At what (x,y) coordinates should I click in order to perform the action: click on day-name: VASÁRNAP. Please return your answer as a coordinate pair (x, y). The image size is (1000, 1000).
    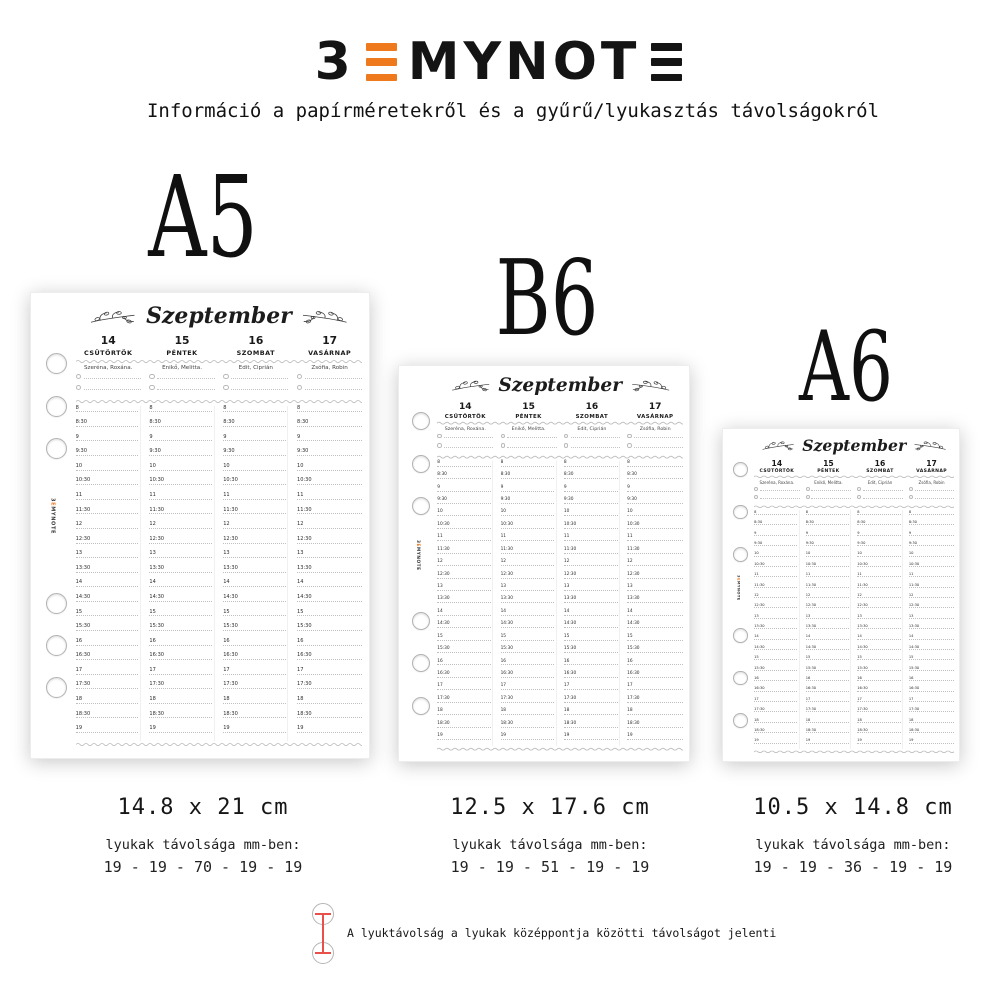
    Looking at the image, I should click on (931, 472).